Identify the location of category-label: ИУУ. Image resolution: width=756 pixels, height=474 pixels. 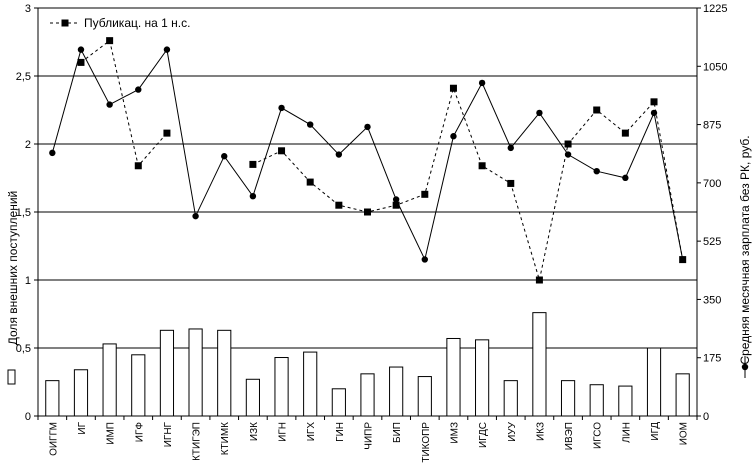
(512, 431).